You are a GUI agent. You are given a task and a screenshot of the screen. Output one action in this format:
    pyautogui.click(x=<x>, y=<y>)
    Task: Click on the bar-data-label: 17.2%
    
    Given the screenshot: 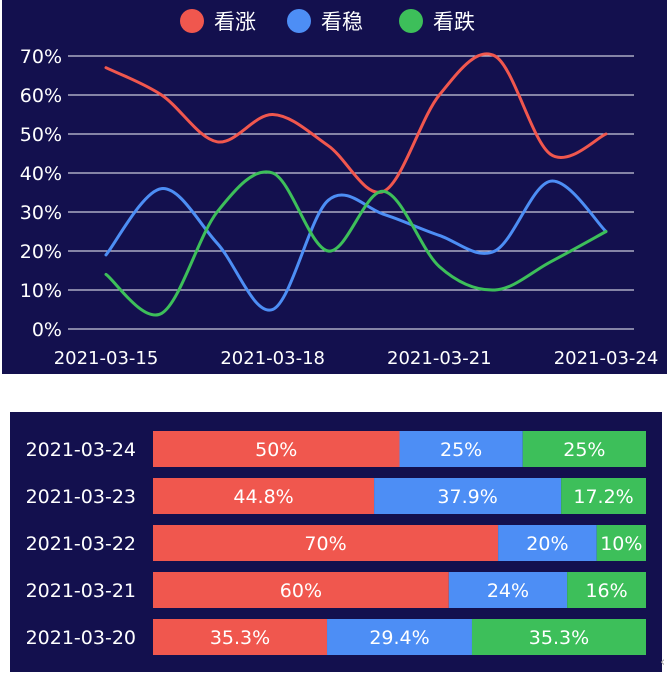 What is the action you would take?
    pyautogui.click(x=603, y=497)
    